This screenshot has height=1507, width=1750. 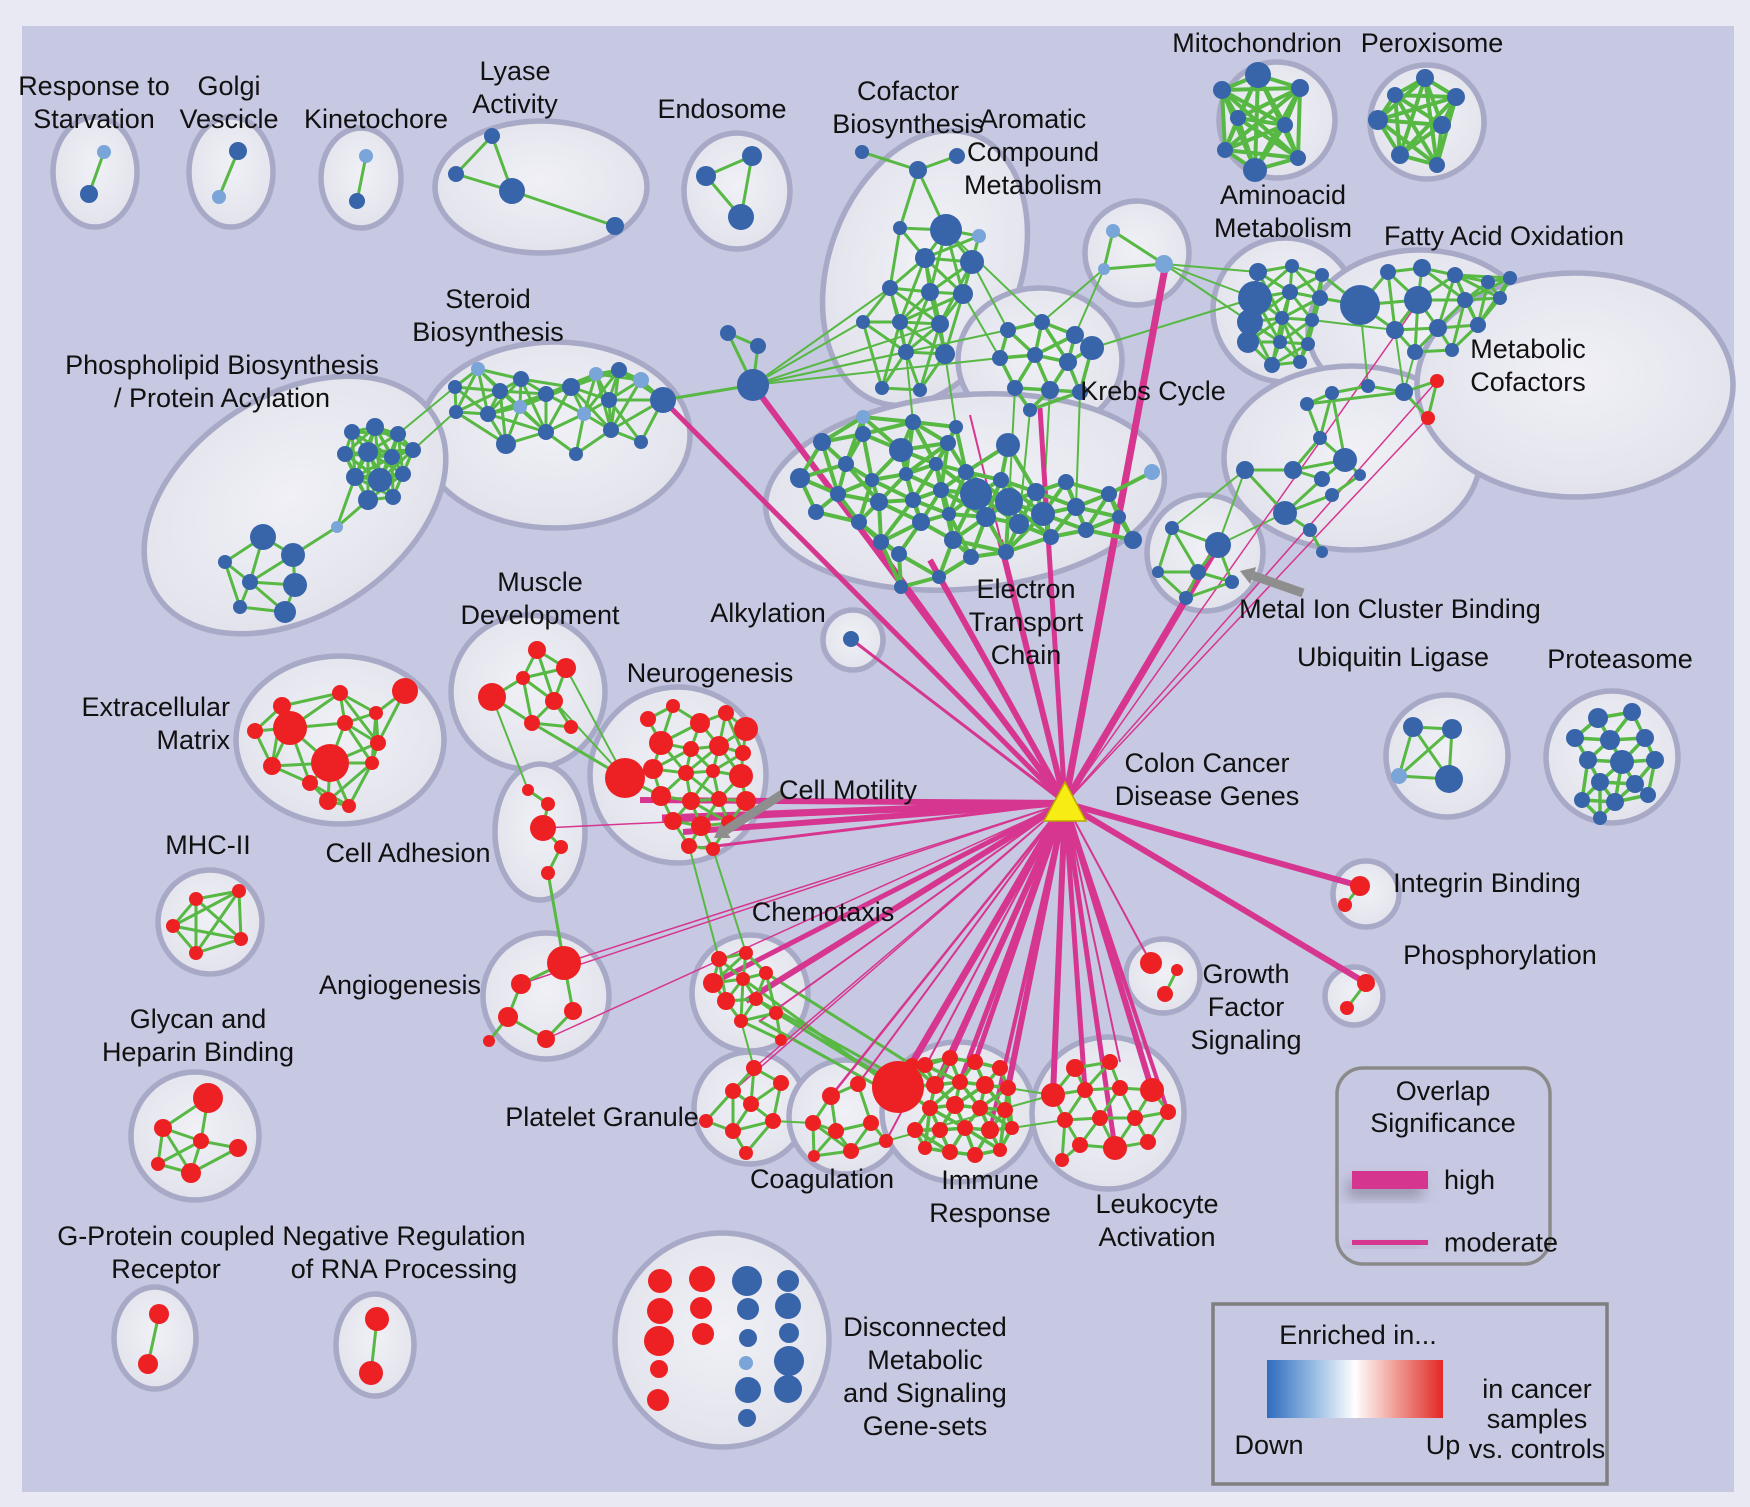 What do you see at coordinates (1446, 1166) in the screenshot?
I see `legend-overlap-significance: Overlap Significance high moderate` at bounding box center [1446, 1166].